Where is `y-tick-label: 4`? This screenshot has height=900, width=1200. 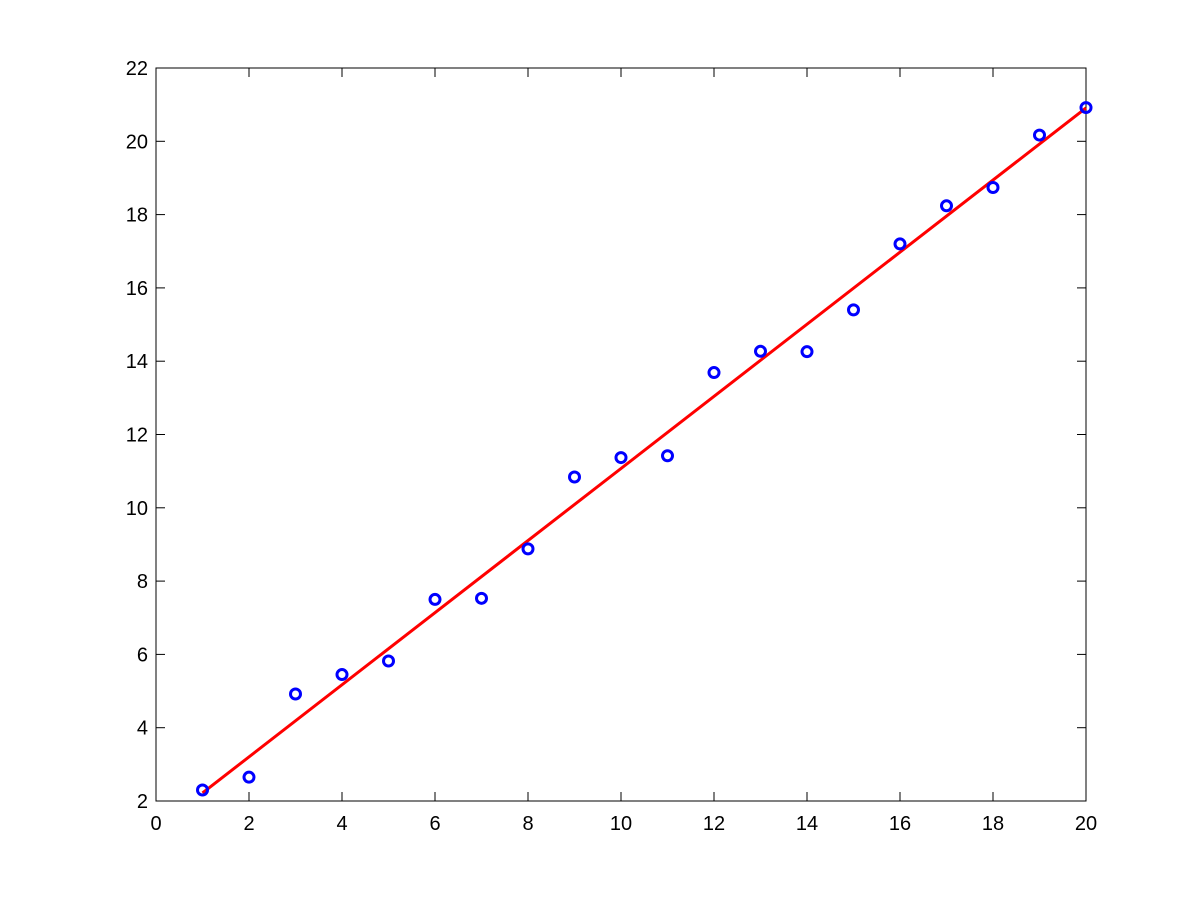 y-tick-label: 4 is located at coordinates (142, 729).